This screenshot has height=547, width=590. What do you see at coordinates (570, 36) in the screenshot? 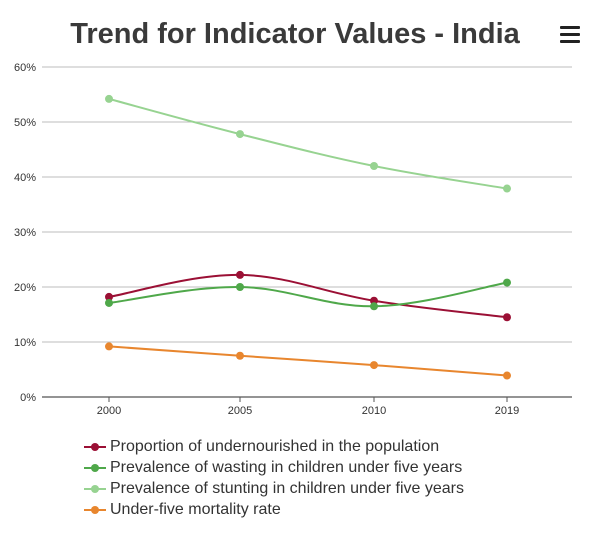
I see `hamburger-menu-icon` at bounding box center [570, 36].